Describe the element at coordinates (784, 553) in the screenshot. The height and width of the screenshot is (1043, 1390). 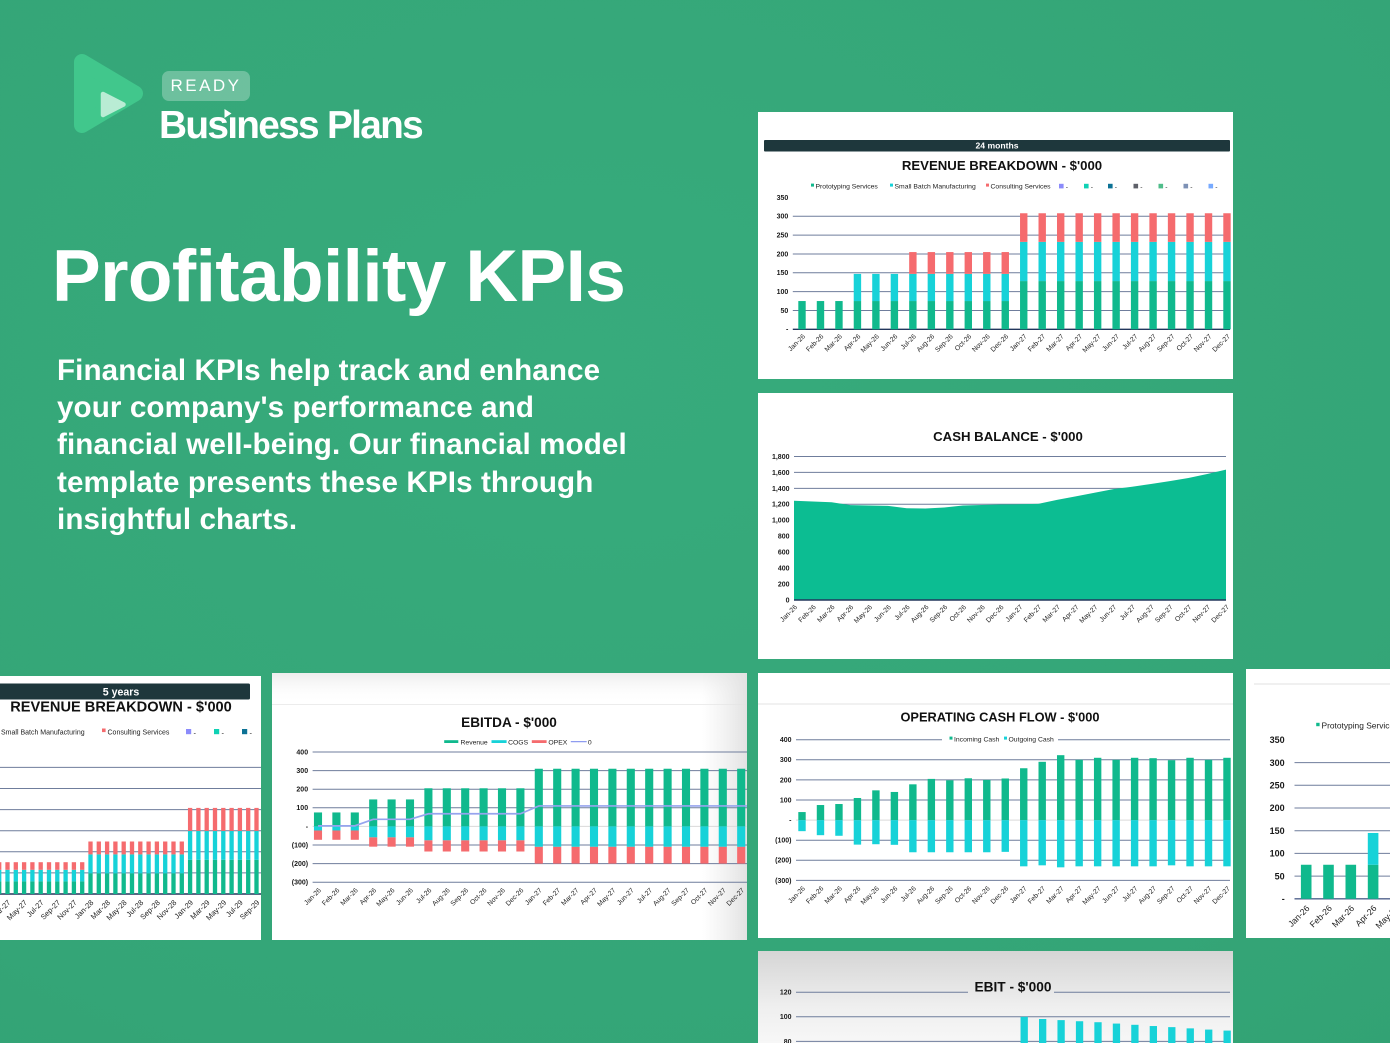
I see `svg-text: 600` at that location.